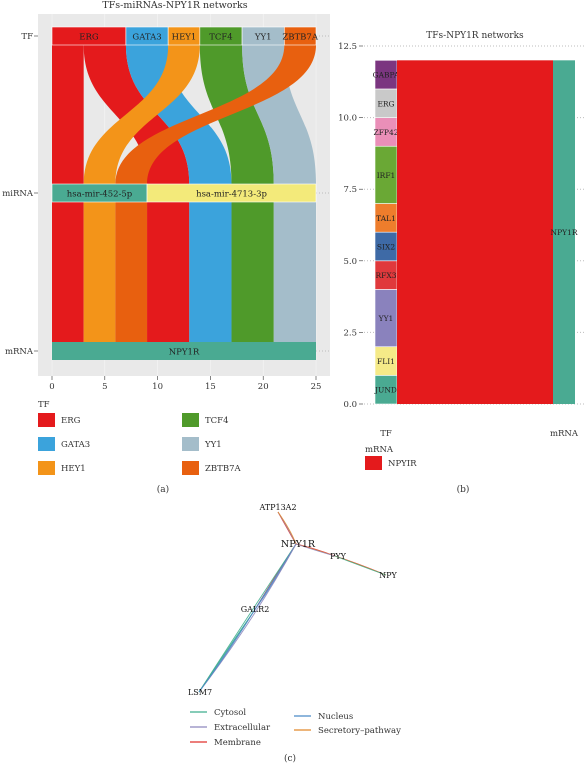 The height and width of the screenshot is (768, 586). What do you see at coordinates (287, 528) in the screenshot?
I see `edge-npy1r-atp13a2` at bounding box center [287, 528].